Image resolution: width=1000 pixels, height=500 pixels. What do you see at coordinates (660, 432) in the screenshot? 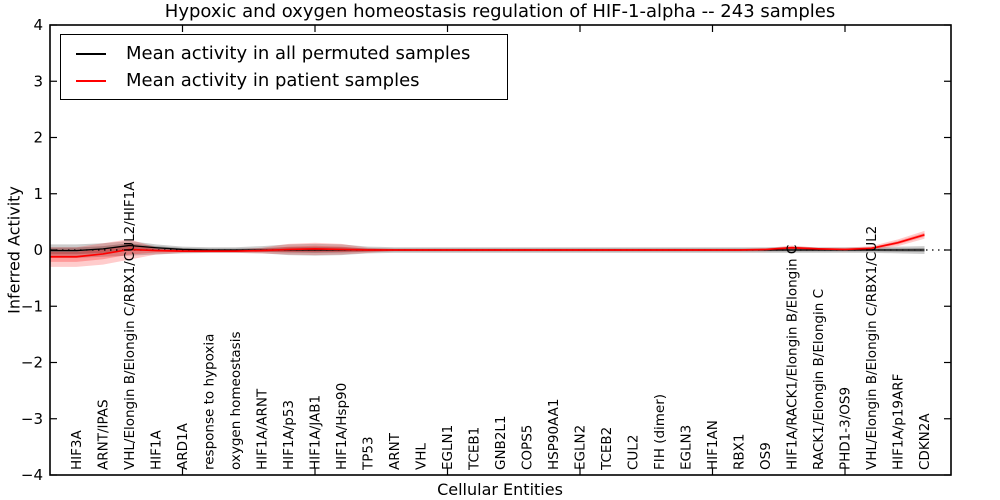
I see `x-tick-label: FIH (dimer)` at bounding box center [660, 432].